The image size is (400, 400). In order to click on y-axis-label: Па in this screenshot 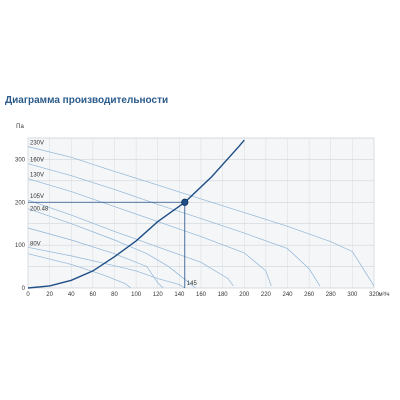, I will do `click(20, 127)`.